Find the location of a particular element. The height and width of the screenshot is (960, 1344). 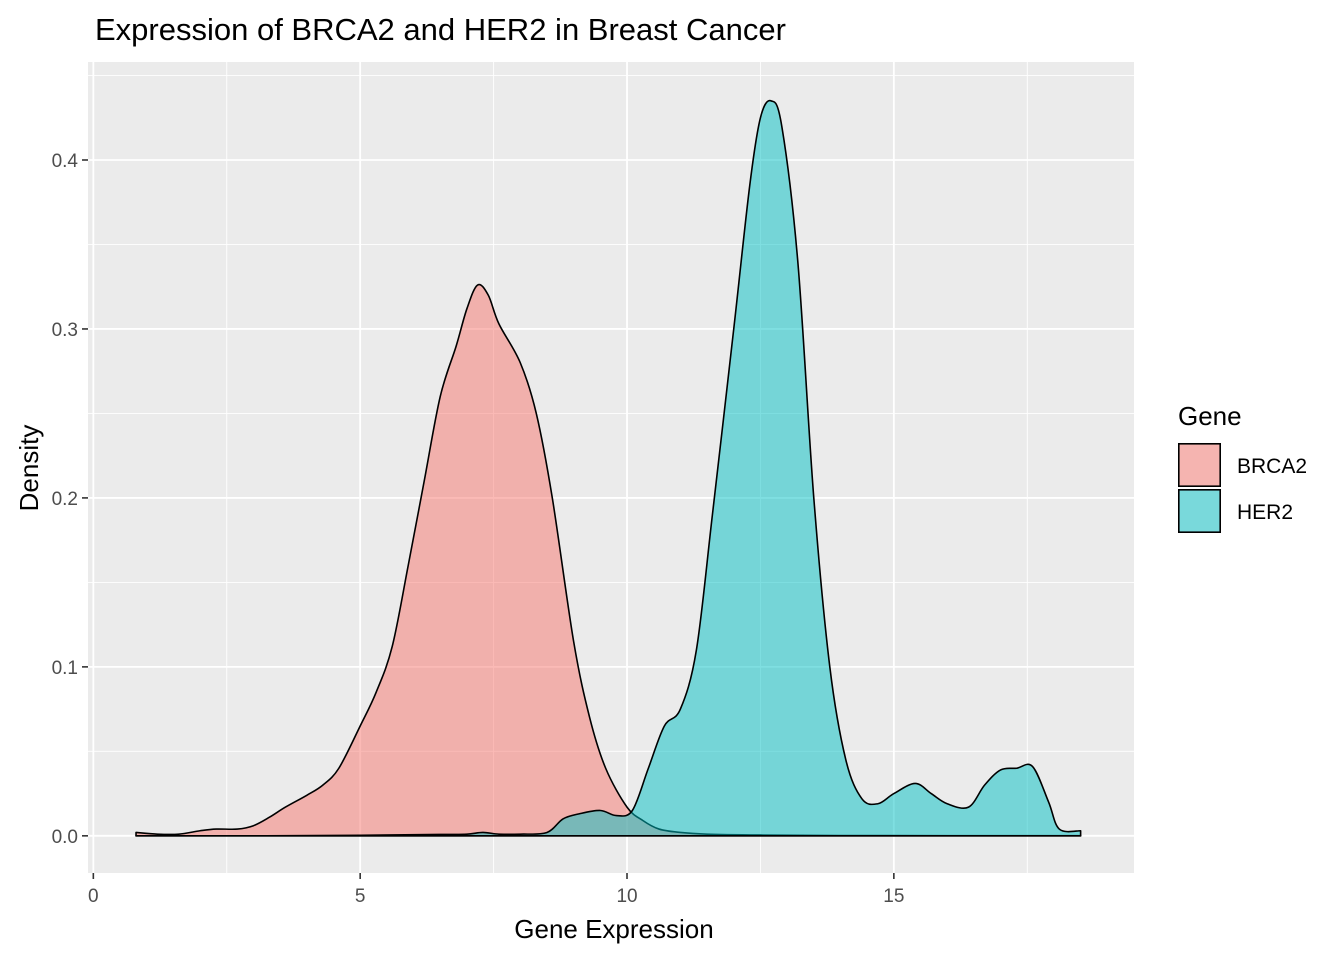

her2-legend-swatch is located at coordinates (1200, 510).